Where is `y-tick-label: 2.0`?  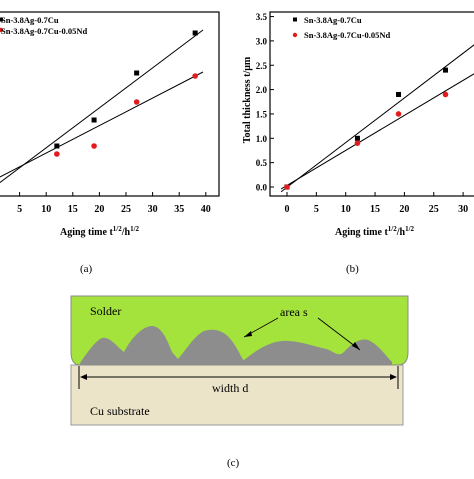
y-tick-label: 2.0 is located at coordinates (262, 90).